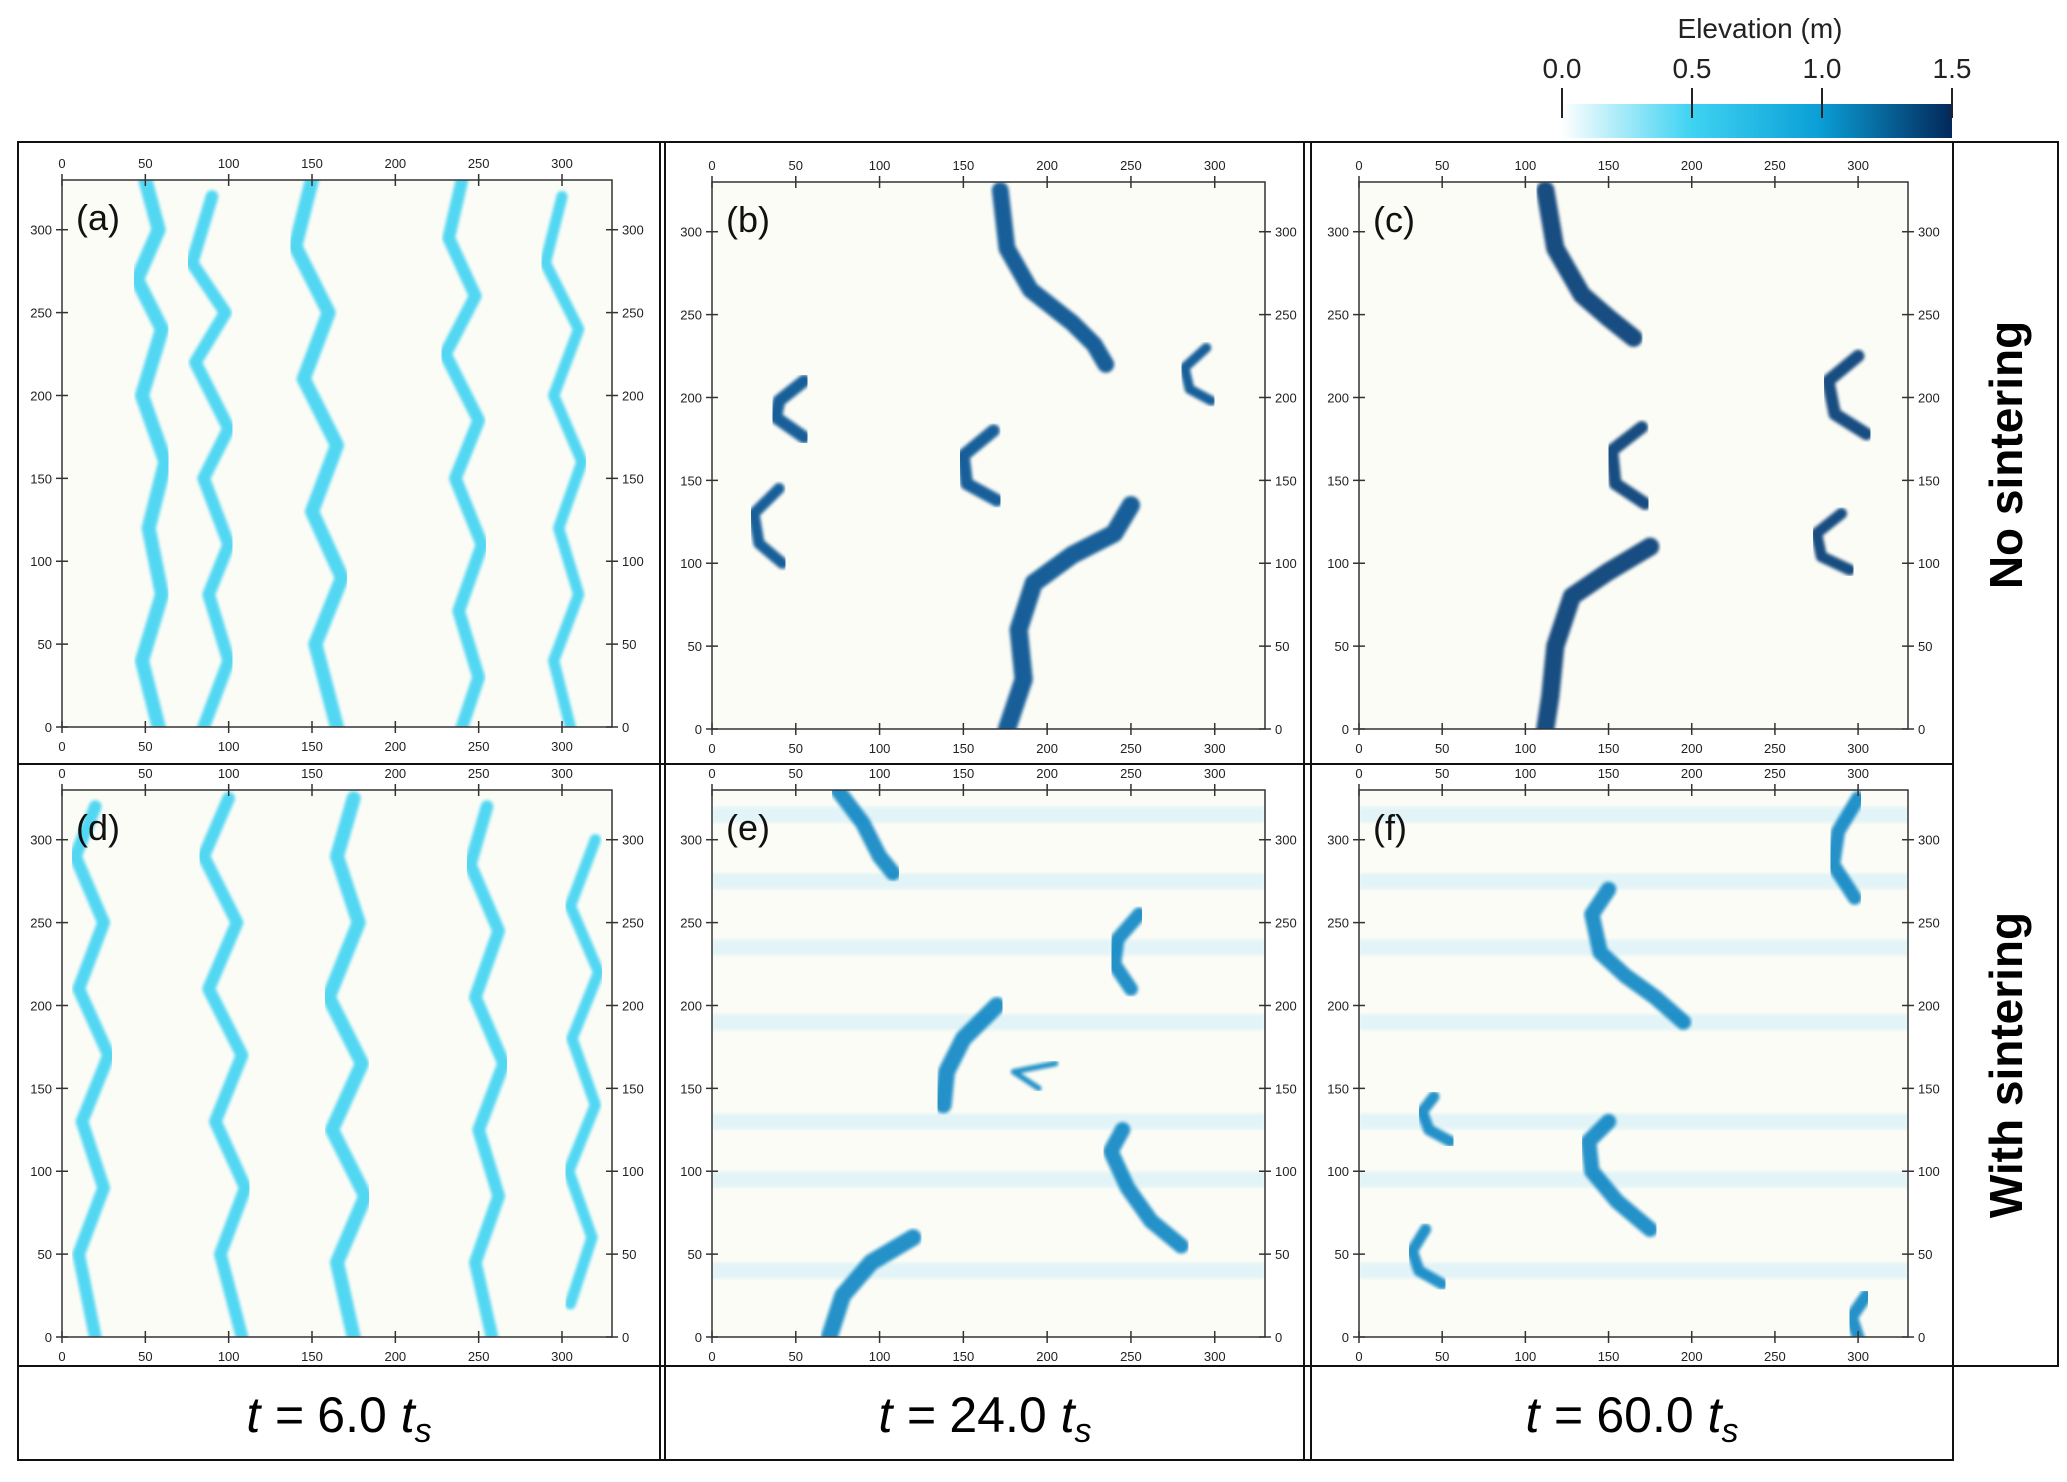 The width and height of the screenshot is (2067, 1482). I want to click on colorbar-tick-label: 1.0, so click(1822, 68).